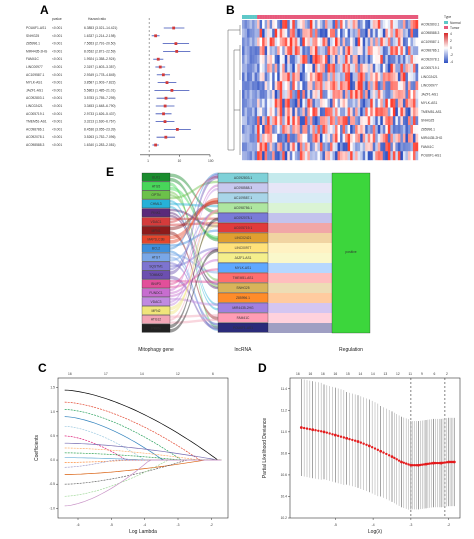  What do you see at coordinates (148, 161) in the screenshot?
I see `x-tick-label: 1` at bounding box center [148, 161].